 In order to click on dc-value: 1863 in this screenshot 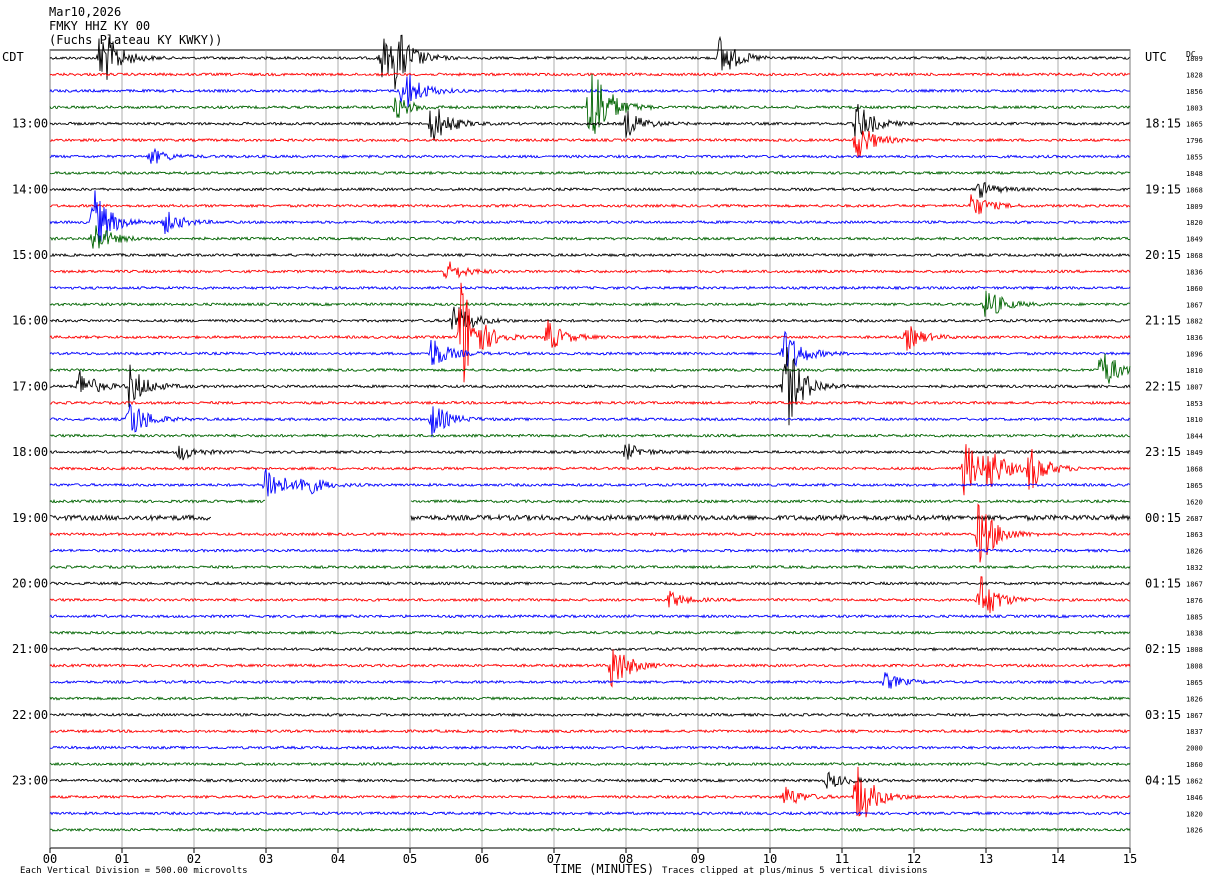, I will do `click(1194, 535)`.